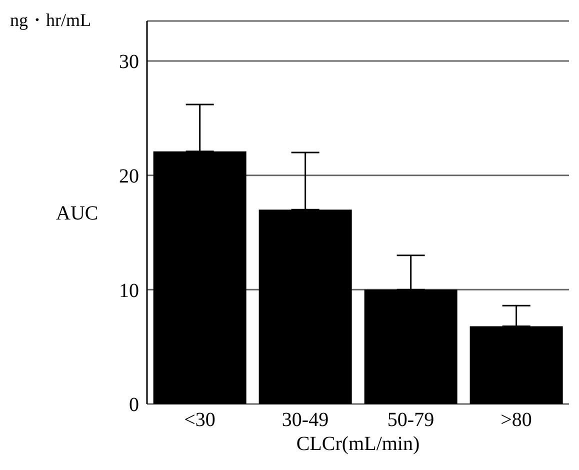  What do you see at coordinates (516, 420) in the screenshot?
I see `x-tick-label: >80` at bounding box center [516, 420].